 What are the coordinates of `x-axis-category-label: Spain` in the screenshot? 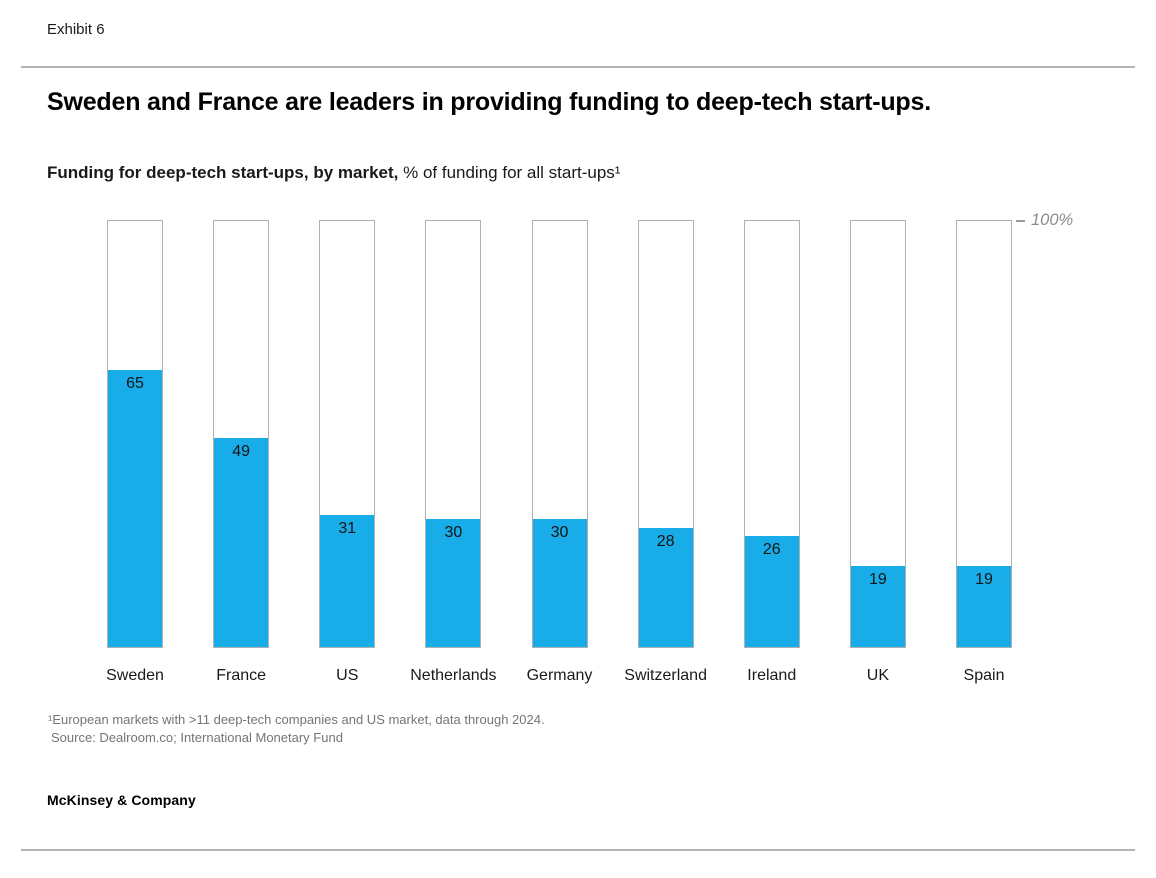 It's located at (984, 675).